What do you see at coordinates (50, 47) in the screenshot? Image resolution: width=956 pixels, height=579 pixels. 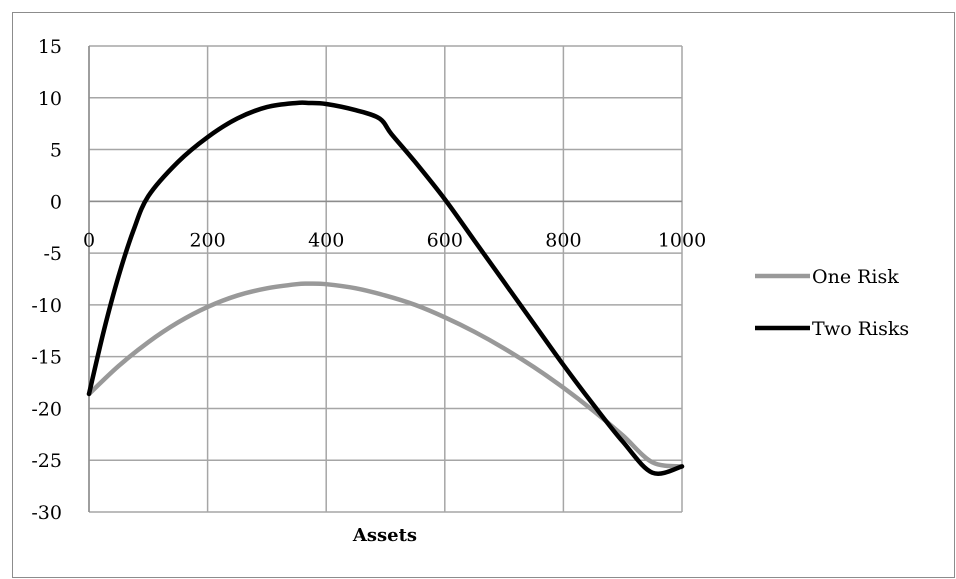 I see `y-tick-label: 15` at bounding box center [50, 47].